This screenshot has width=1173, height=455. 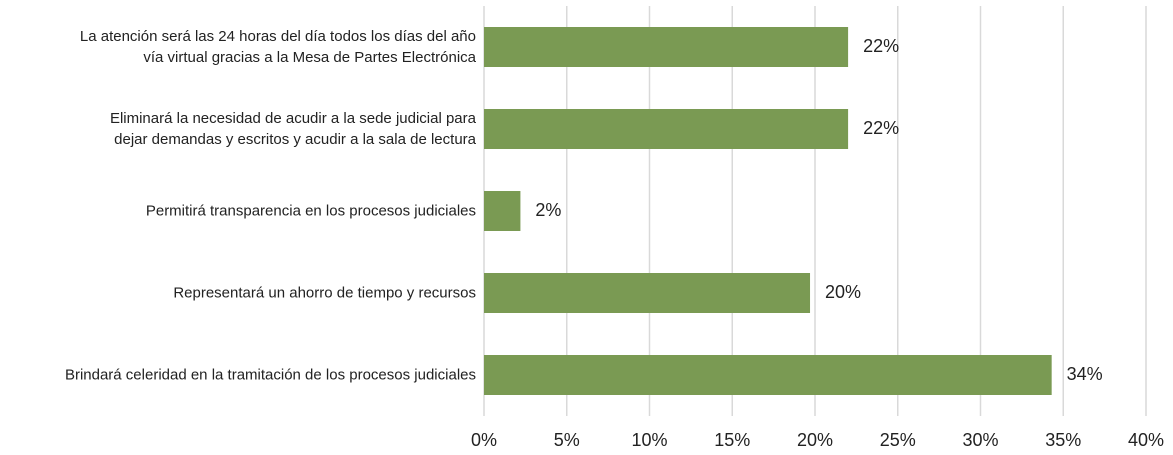 I want to click on x-tick-label: 15%, so click(x=732, y=440).